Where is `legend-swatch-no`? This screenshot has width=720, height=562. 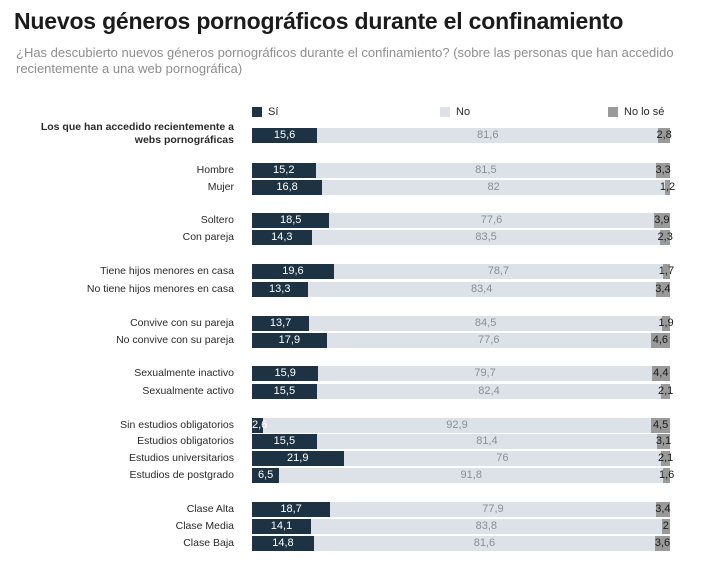
legend-swatch-no is located at coordinates (445, 112).